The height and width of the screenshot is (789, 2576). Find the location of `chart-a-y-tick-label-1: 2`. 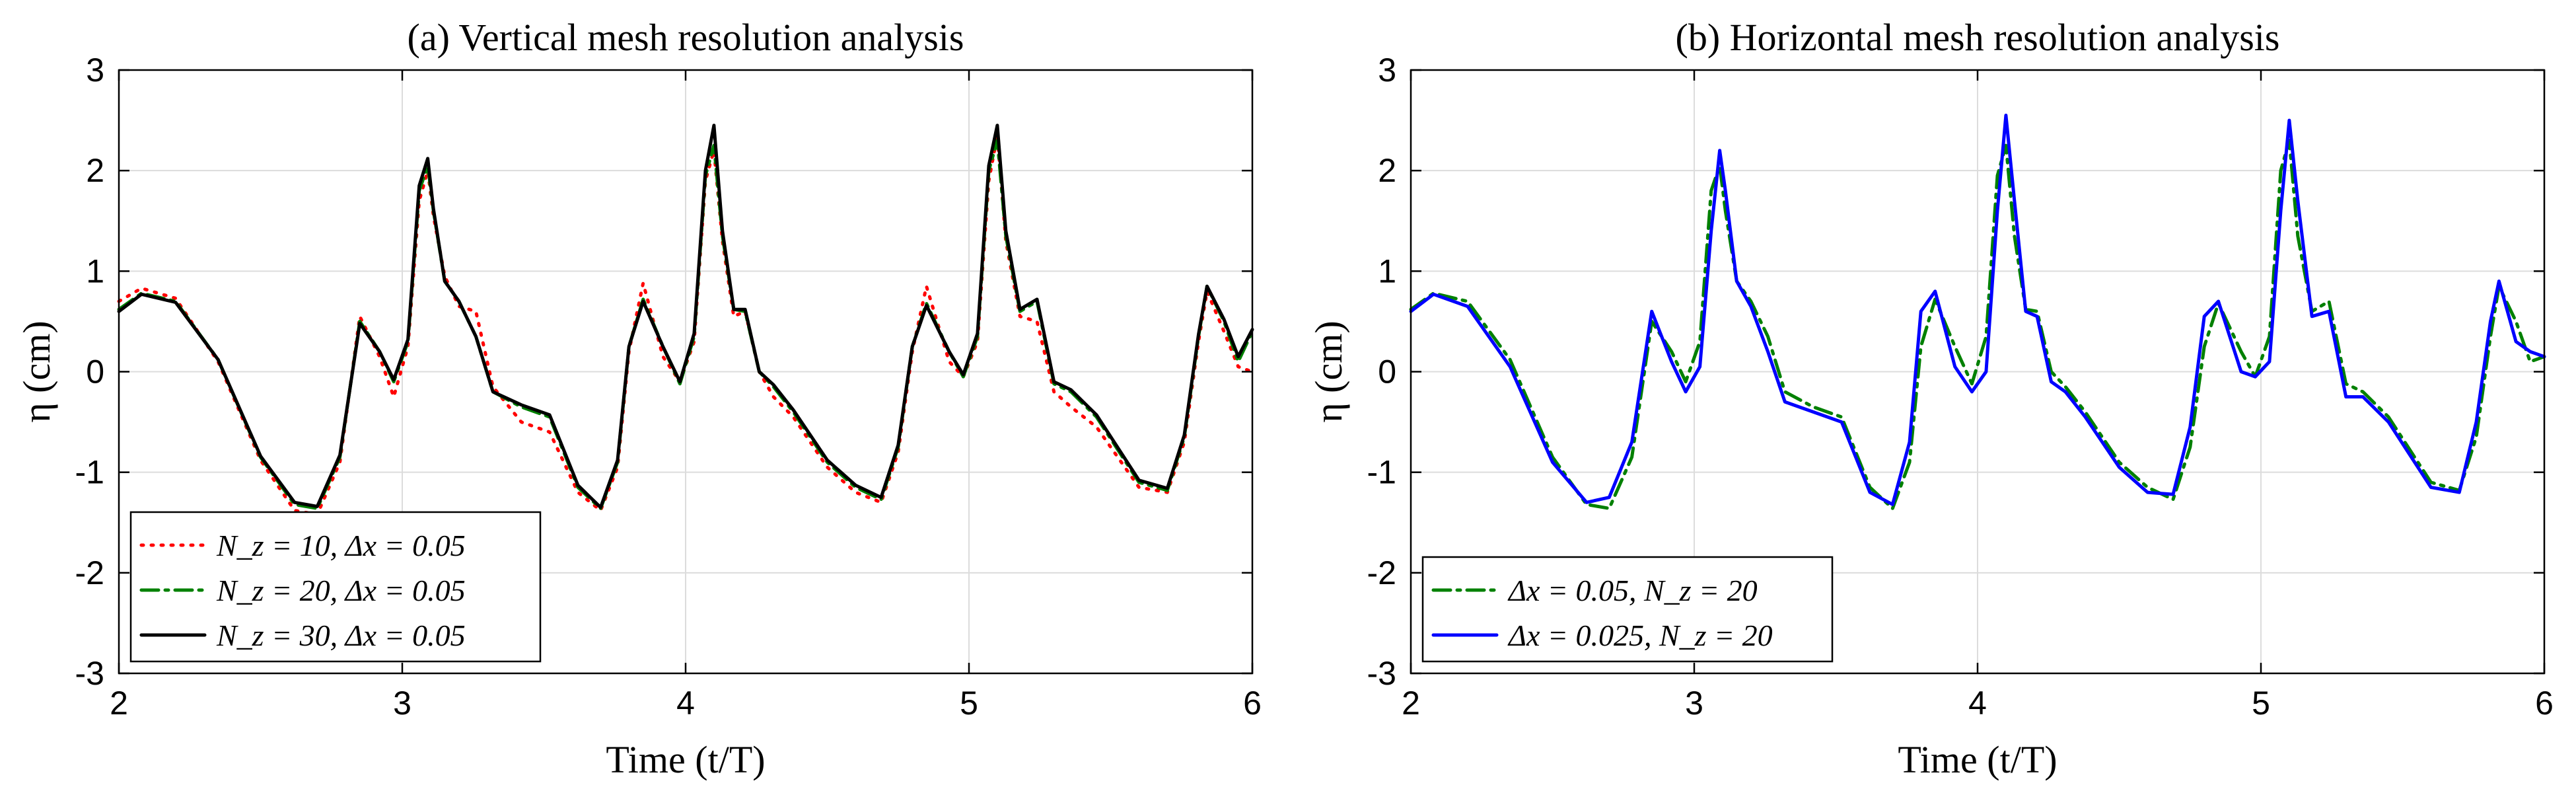

chart-a-y-tick-label-1: 2 is located at coordinates (95, 171).